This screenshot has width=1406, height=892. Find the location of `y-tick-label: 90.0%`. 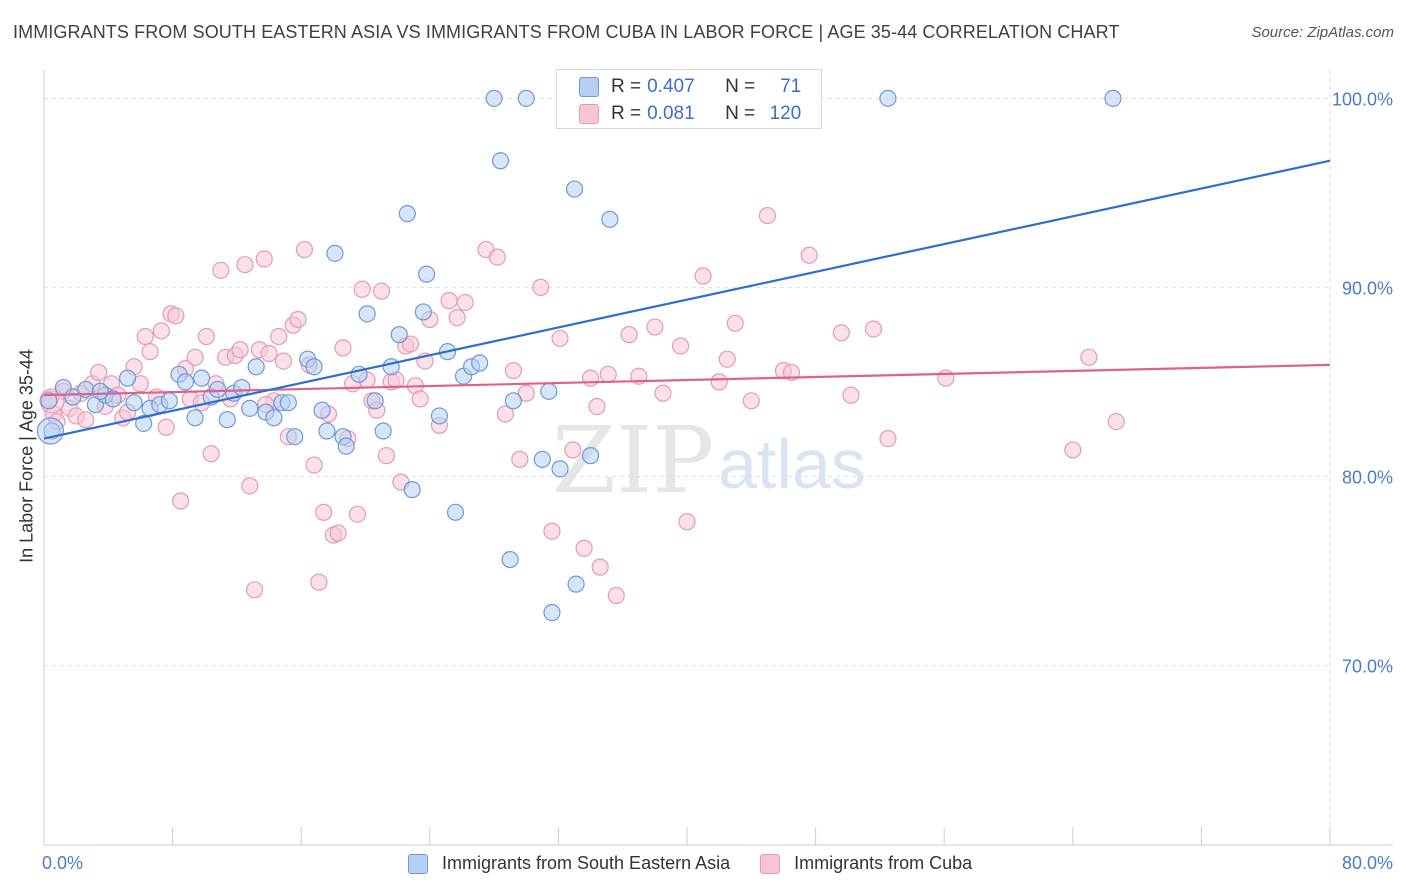

y-tick-label: 90.0% is located at coordinates (1367, 288).